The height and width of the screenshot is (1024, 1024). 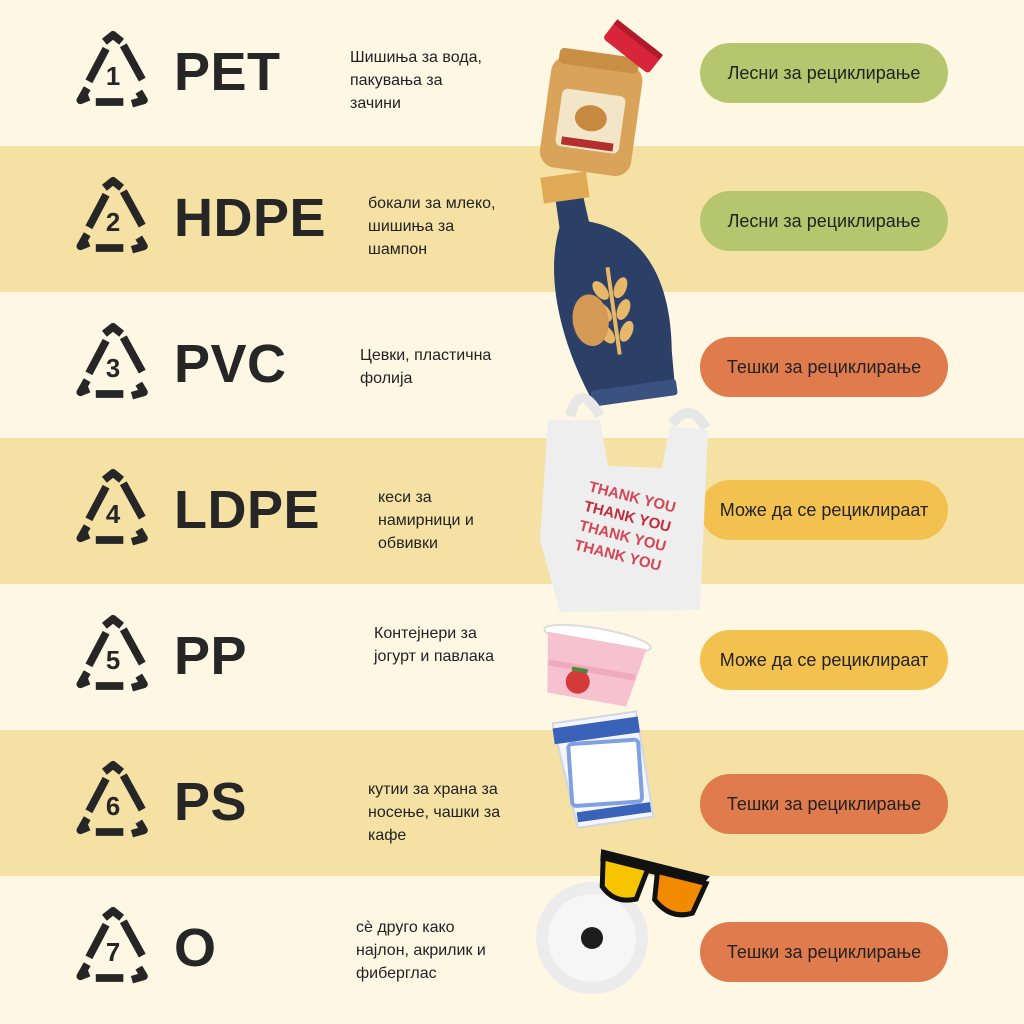 I want to click on resin-code: PP, so click(x=211, y=656).